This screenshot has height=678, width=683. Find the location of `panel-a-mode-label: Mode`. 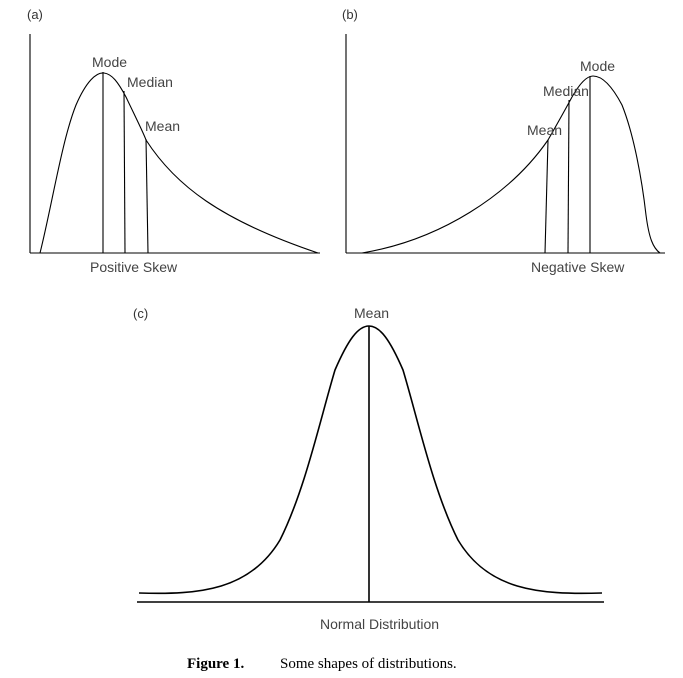

panel-a-mode-label: Mode is located at coordinates (109, 62).